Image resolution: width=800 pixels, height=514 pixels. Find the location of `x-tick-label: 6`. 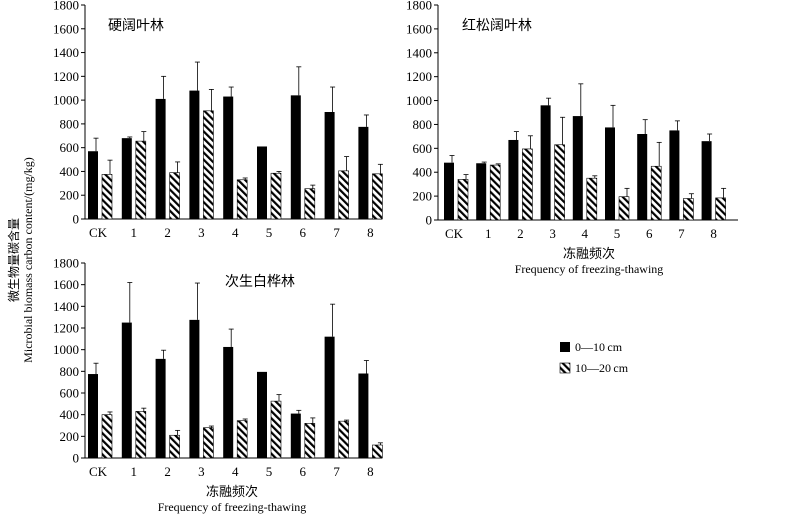

x-tick-label: 6 is located at coordinates (303, 232).